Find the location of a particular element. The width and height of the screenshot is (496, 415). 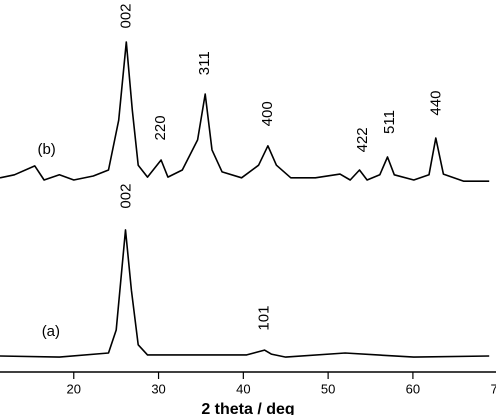

x-tick-label: 50 is located at coordinates (328, 388).